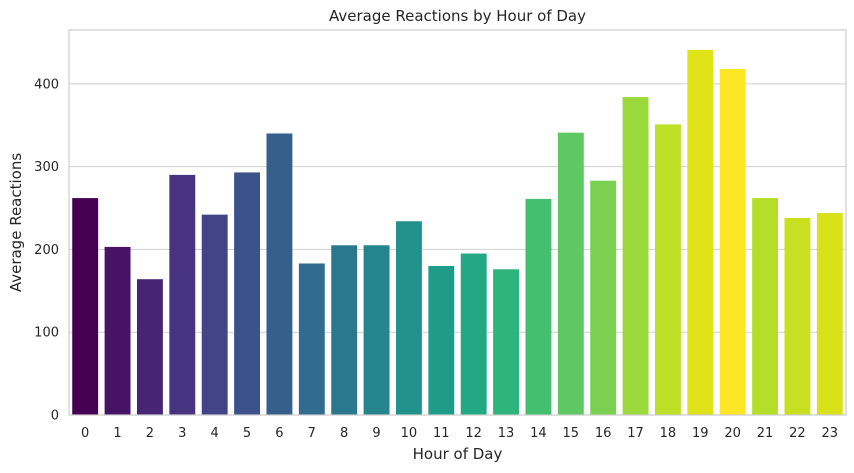 The height and width of the screenshot is (473, 854). What do you see at coordinates (538, 433) in the screenshot?
I see `x-tick-label: 14` at bounding box center [538, 433].